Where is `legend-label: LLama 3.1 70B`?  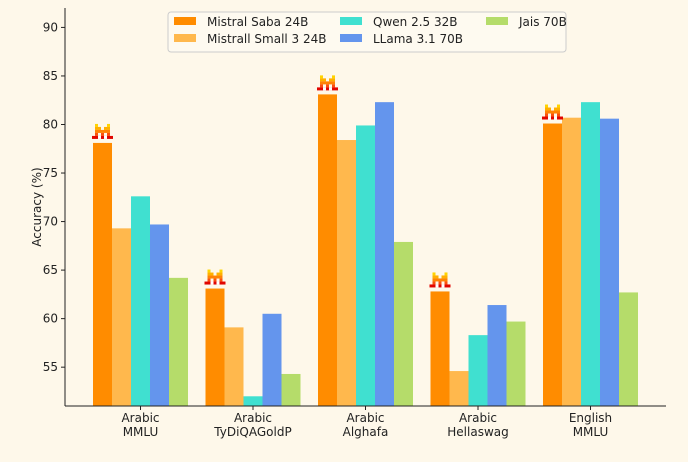 legend-label: LLama 3.1 70B is located at coordinates (418, 39).